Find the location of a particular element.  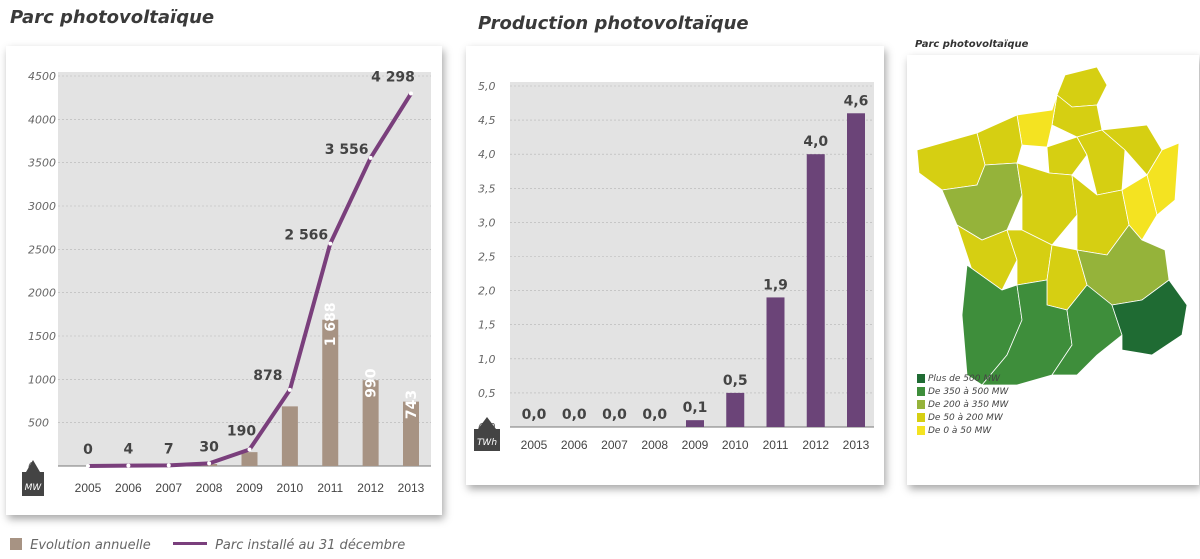

line-value-label: 7 is located at coordinates (169, 449).